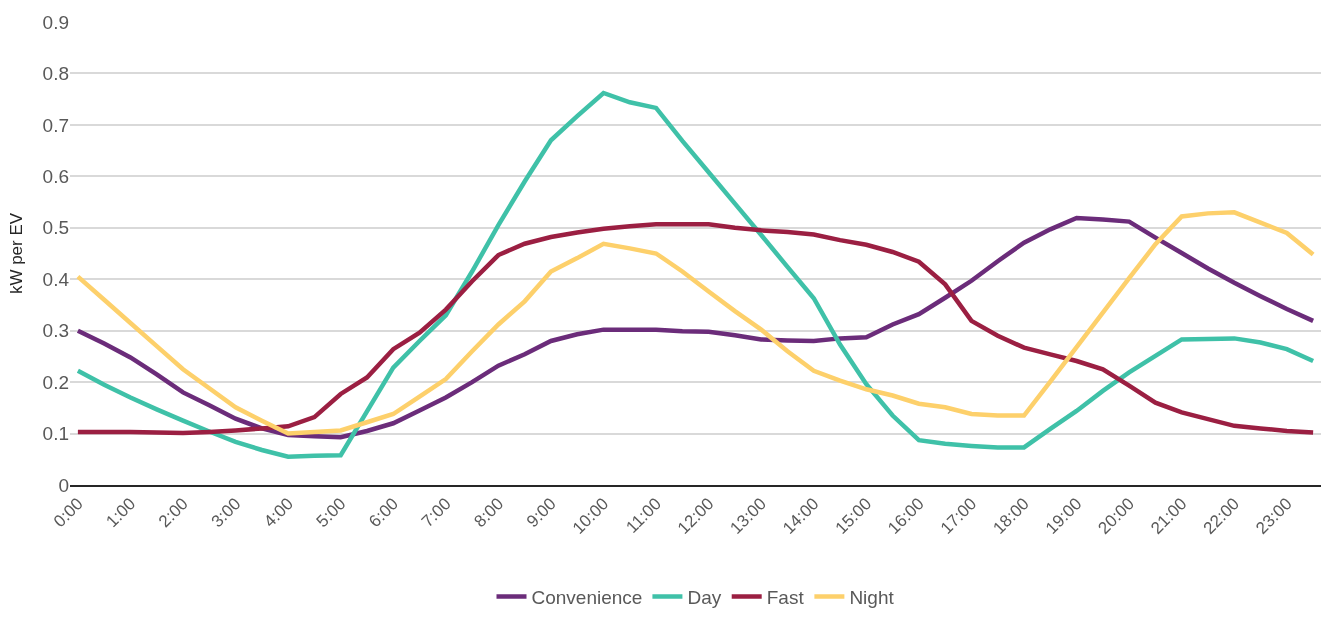  What do you see at coordinates (872, 597) in the screenshot?
I see `legend-label: Night` at bounding box center [872, 597].